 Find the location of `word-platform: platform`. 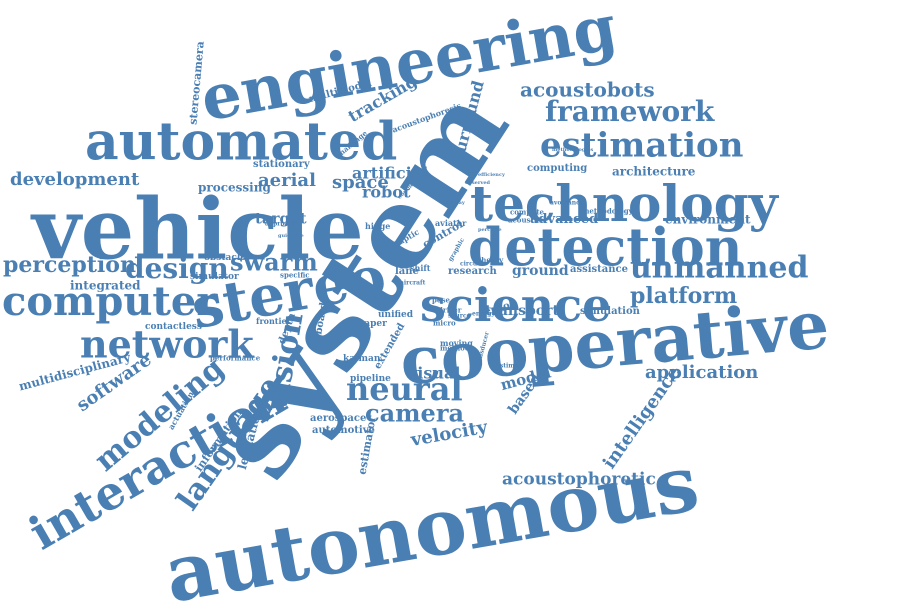

word-platform: platform is located at coordinates (684, 295).